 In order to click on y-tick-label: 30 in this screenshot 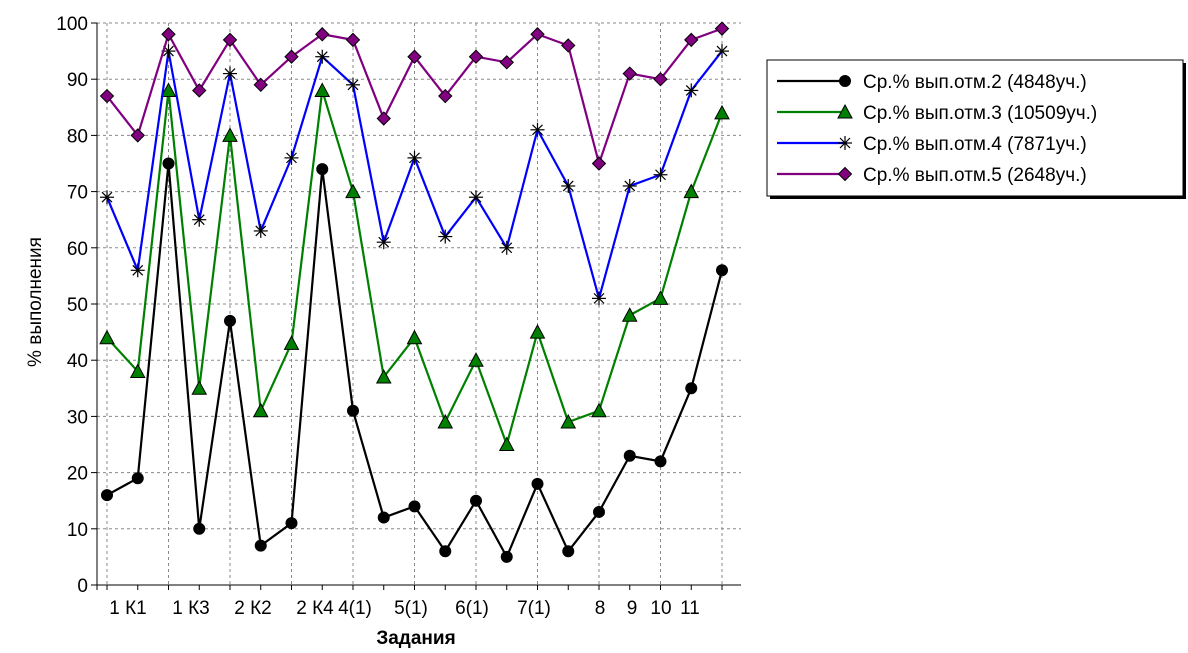, I will do `click(77, 417)`.